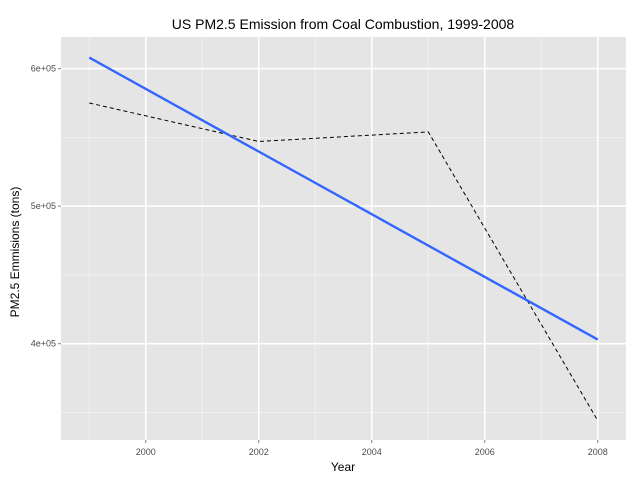 The image size is (640, 480). Describe the element at coordinates (343, 467) in the screenshot. I see `x-axis-title: Year` at that location.